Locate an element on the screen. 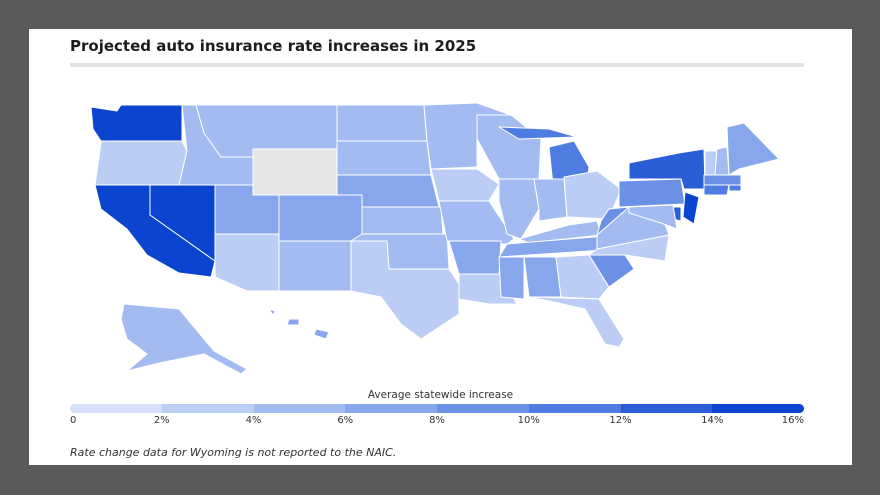 The image size is (880, 495). state-co is located at coordinates (320, 218).